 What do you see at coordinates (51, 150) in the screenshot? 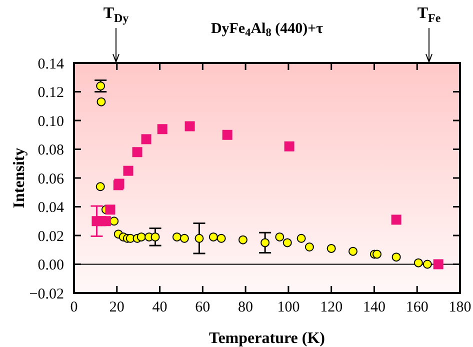
I see `y-tick-label: 0.08` at bounding box center [51, 150].